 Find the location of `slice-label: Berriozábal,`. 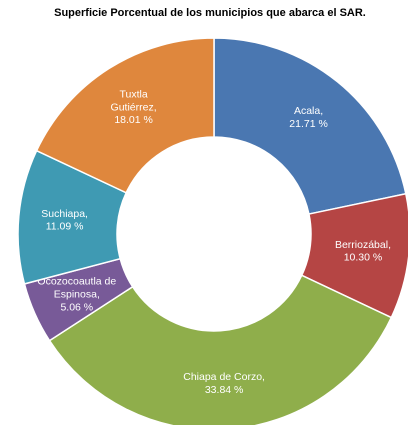

slice-label: Berriozábal, is located at coordinates (363, 245).